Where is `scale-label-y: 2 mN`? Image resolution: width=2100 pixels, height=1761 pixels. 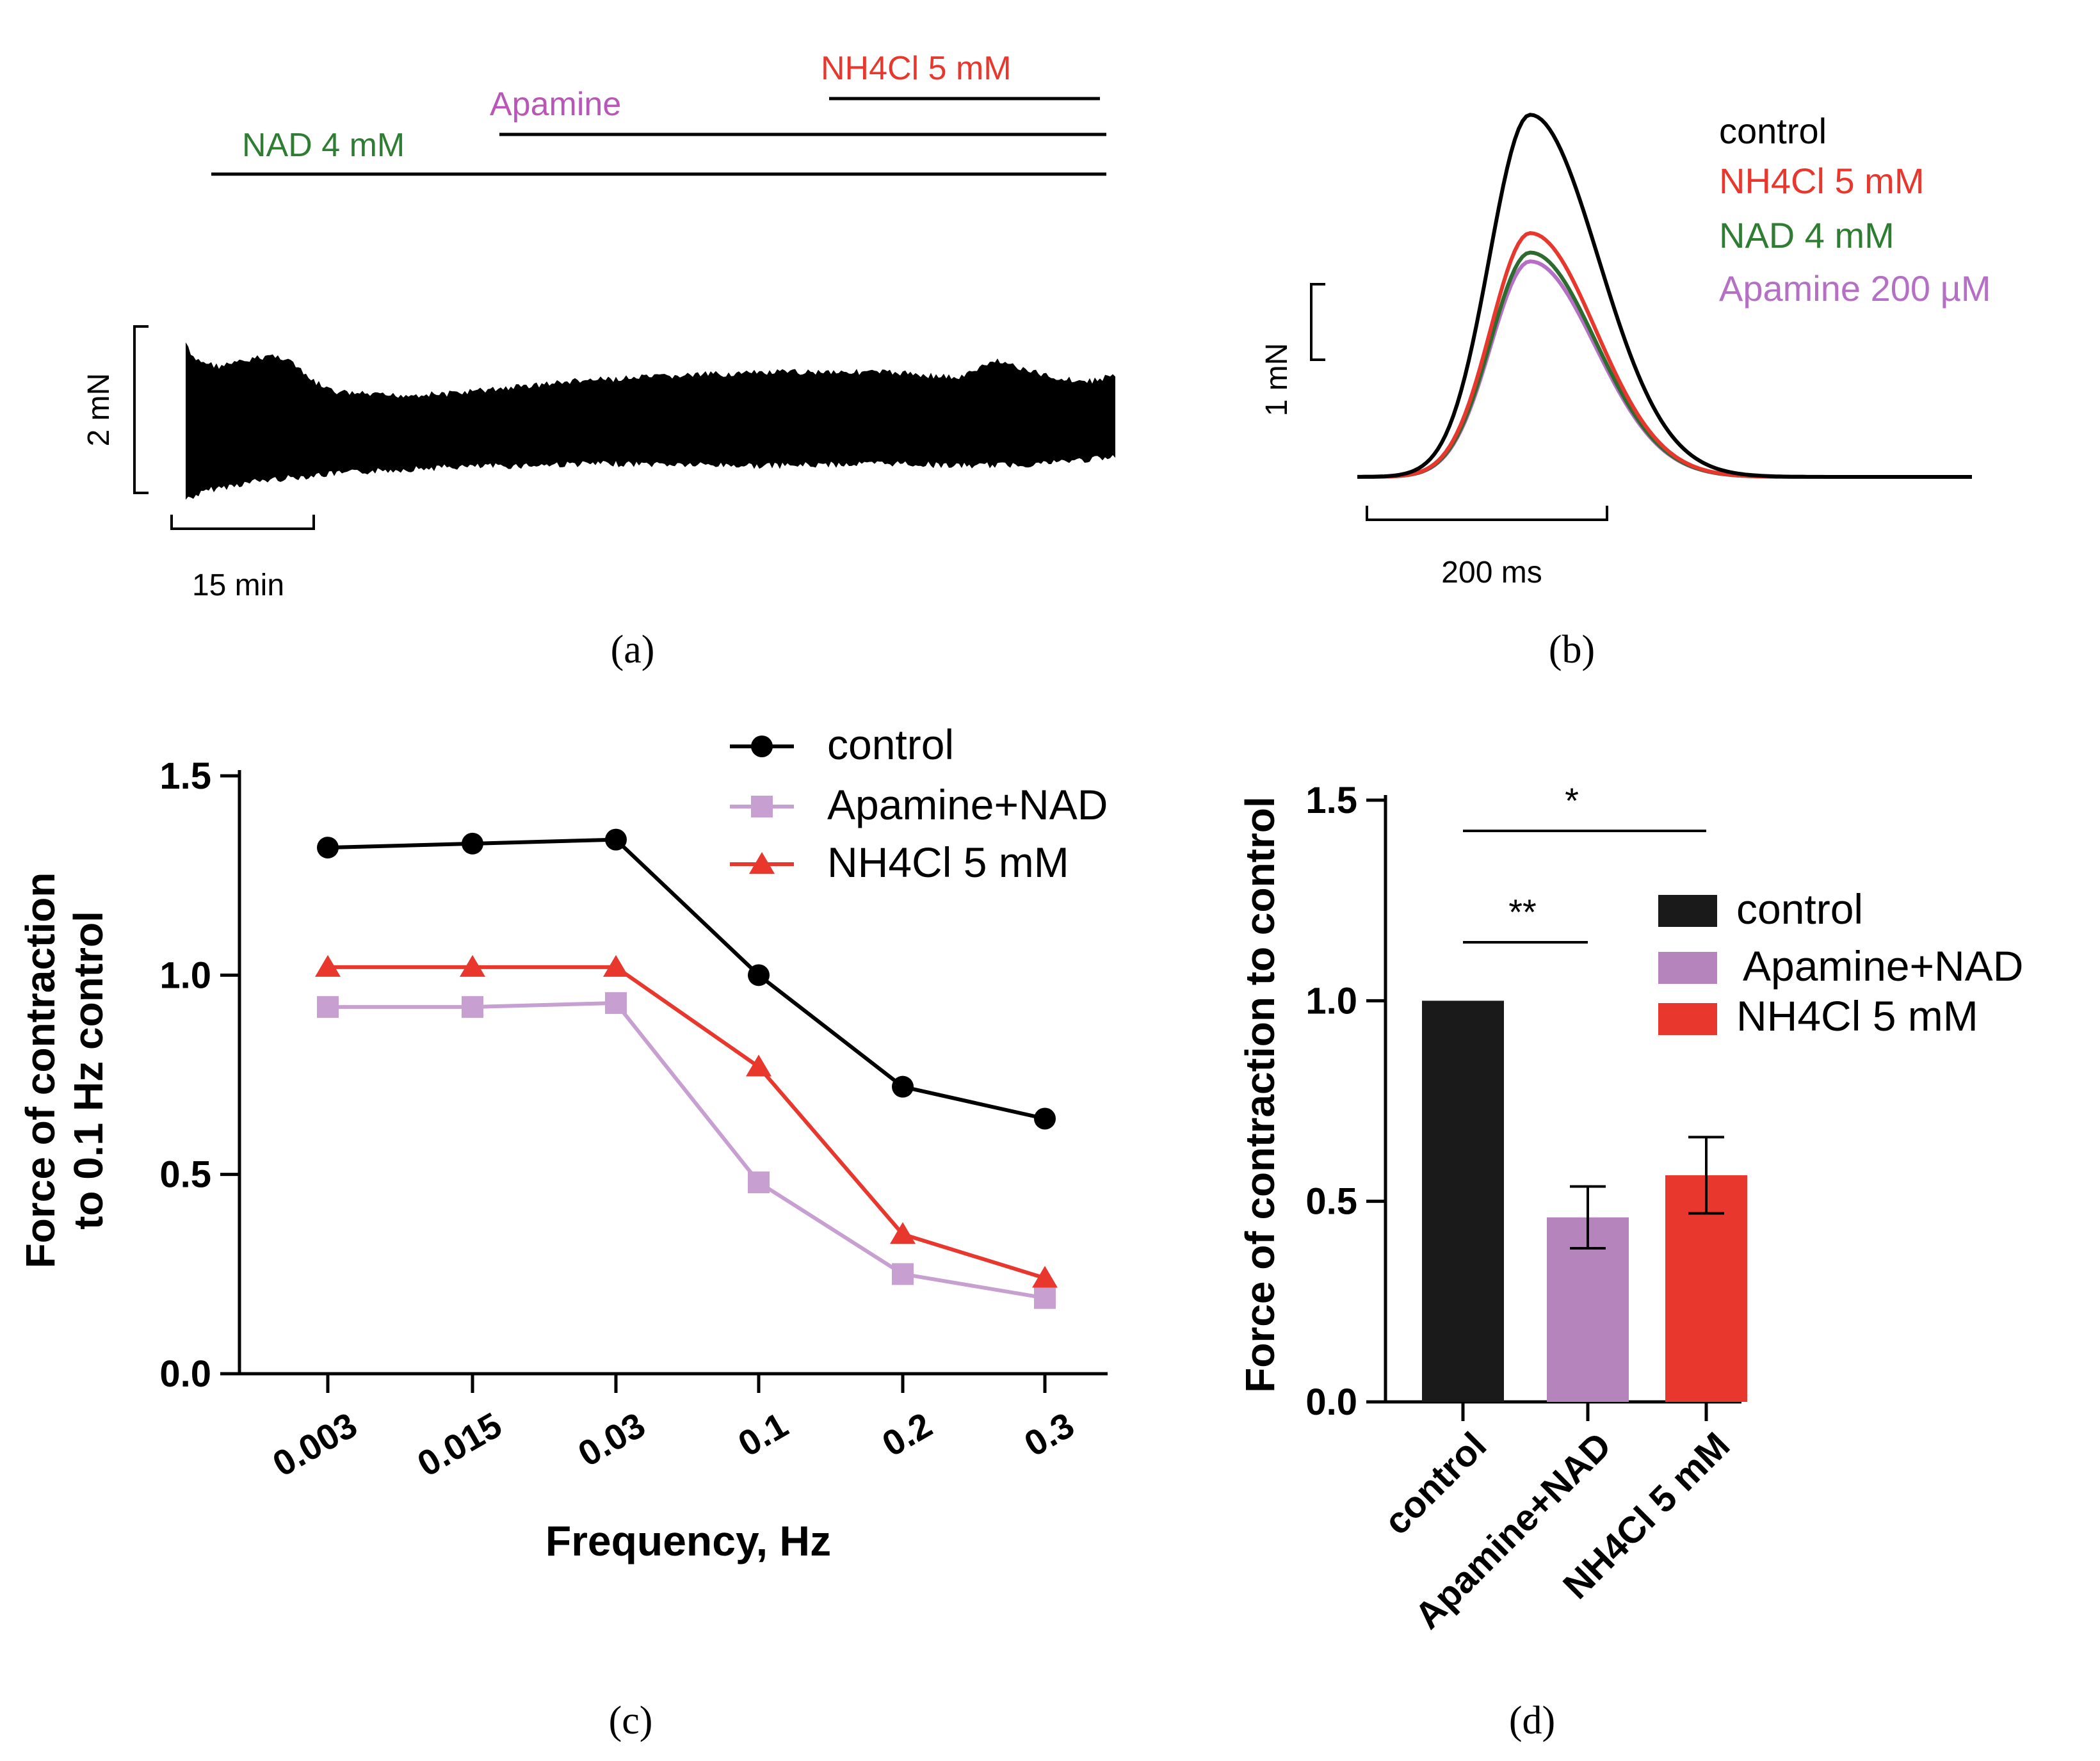 scale-label-y: 2 mN is located at coordinates (99, 410).